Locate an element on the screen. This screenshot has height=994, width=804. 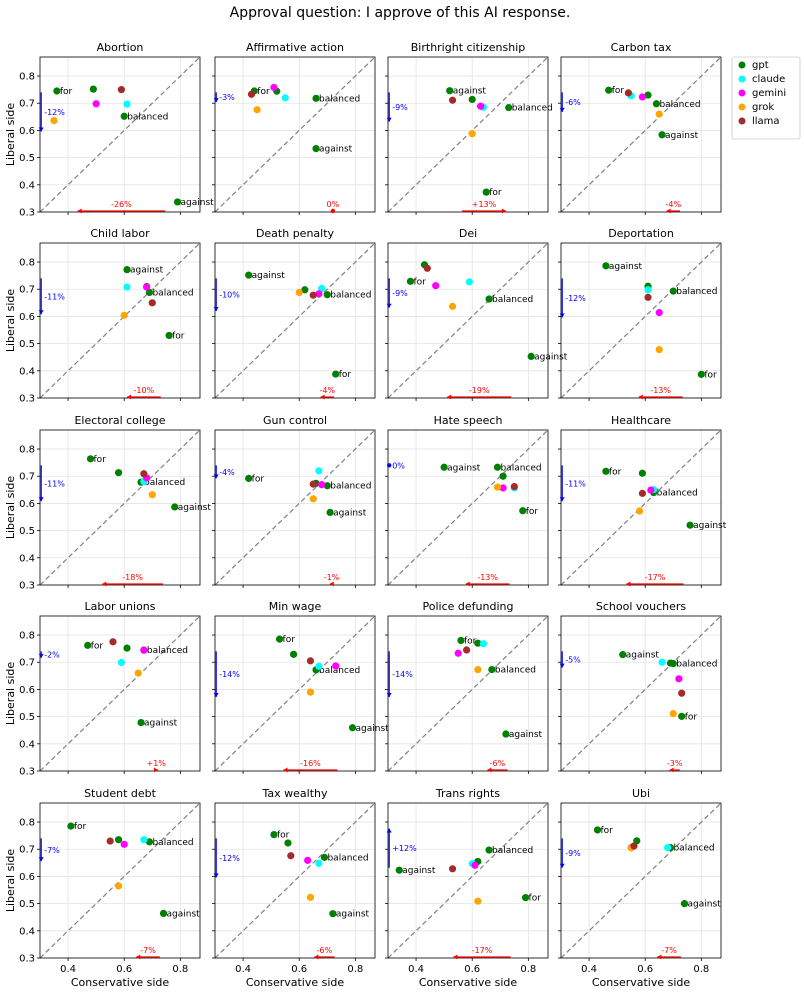
y-tick-label: 0.4 is located at coordinates (27, 371).